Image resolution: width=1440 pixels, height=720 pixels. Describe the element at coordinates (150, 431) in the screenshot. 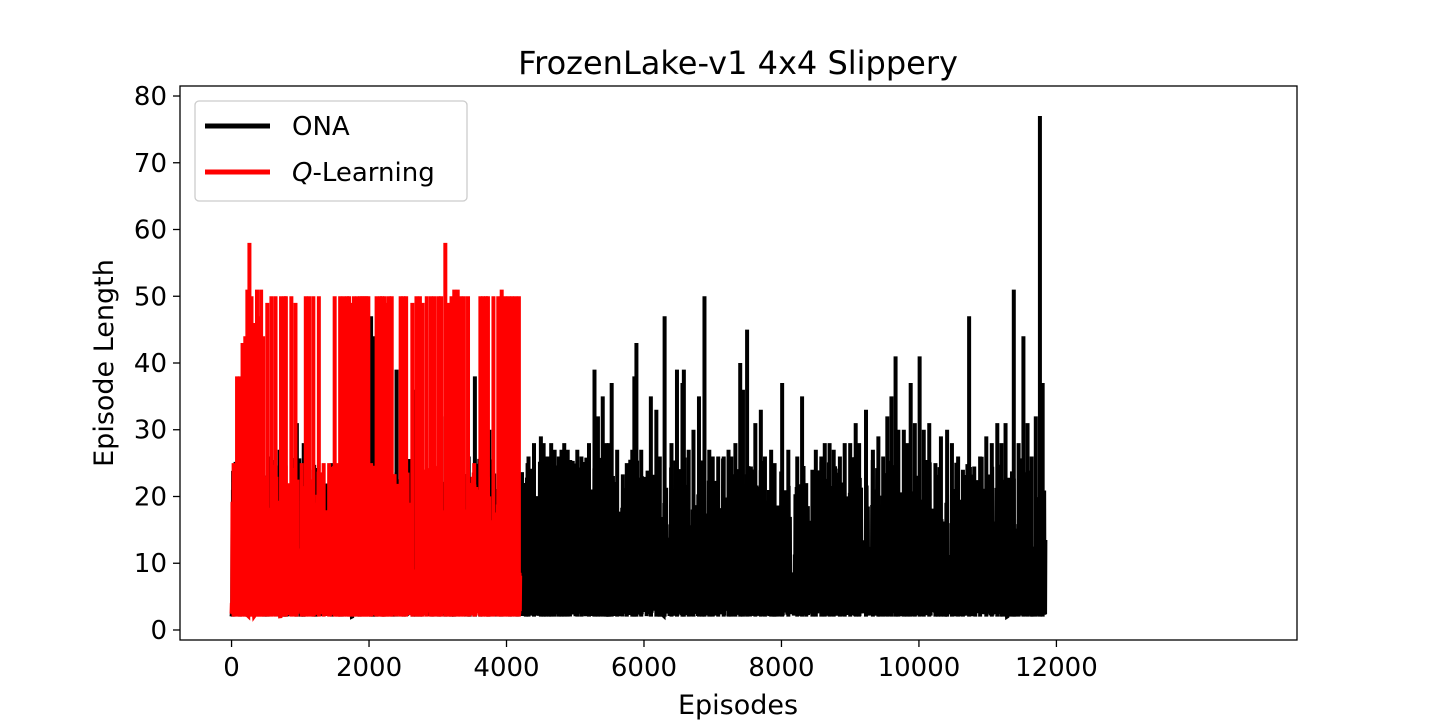

I see `y-tick-label: 30` at that location.